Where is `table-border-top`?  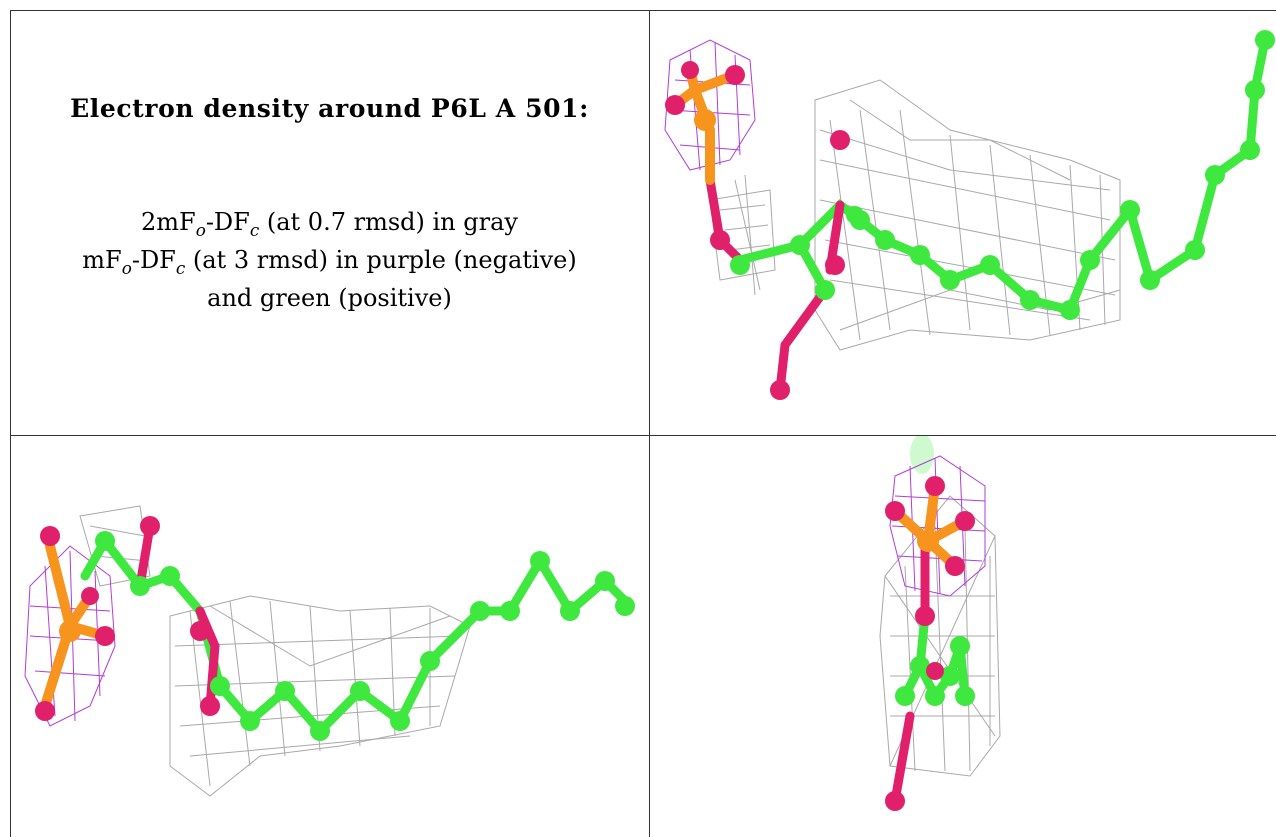 table-border-top is located at coordinates (643, 10).